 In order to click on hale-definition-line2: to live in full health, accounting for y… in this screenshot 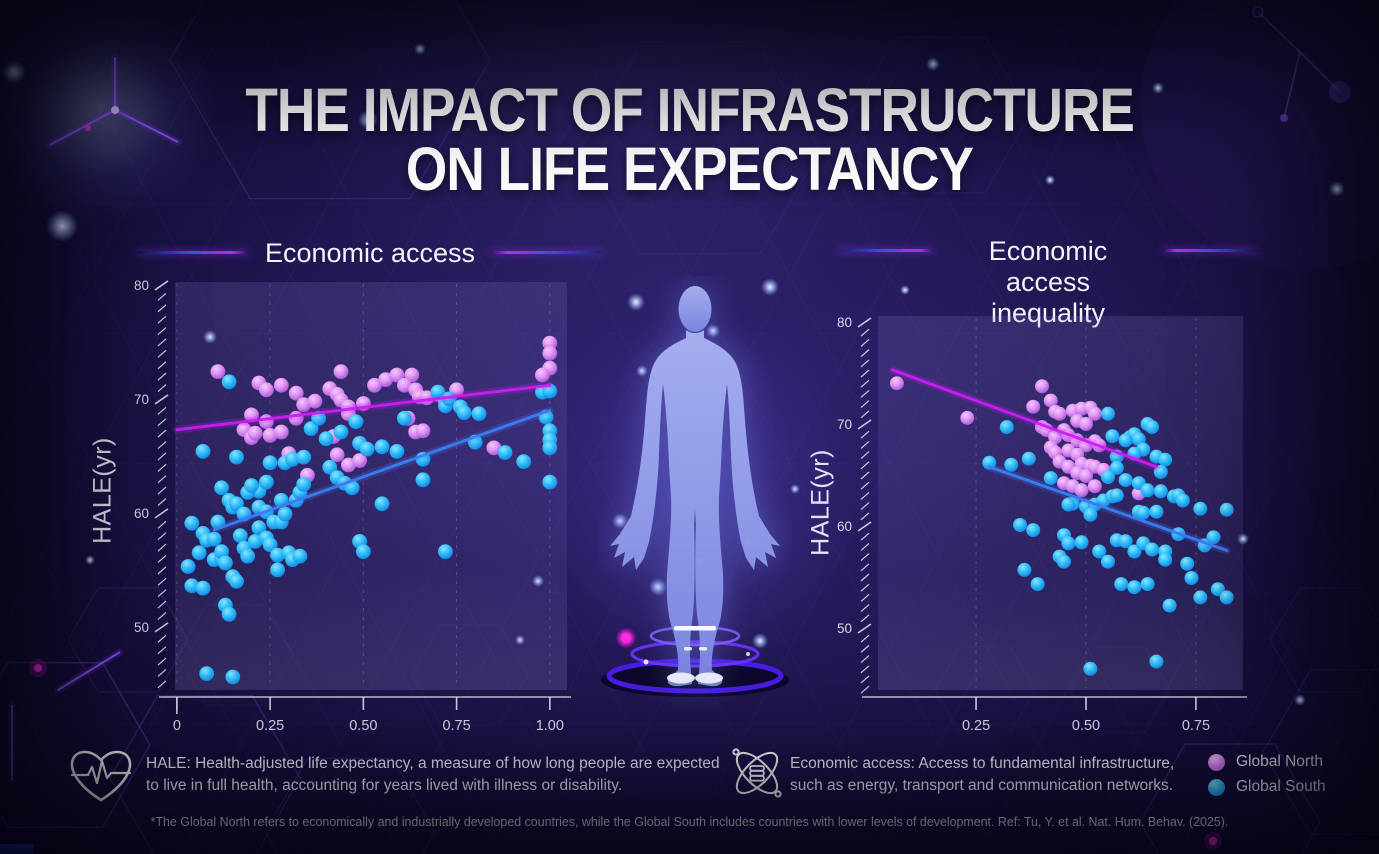, I will do `click(384, 785)`.